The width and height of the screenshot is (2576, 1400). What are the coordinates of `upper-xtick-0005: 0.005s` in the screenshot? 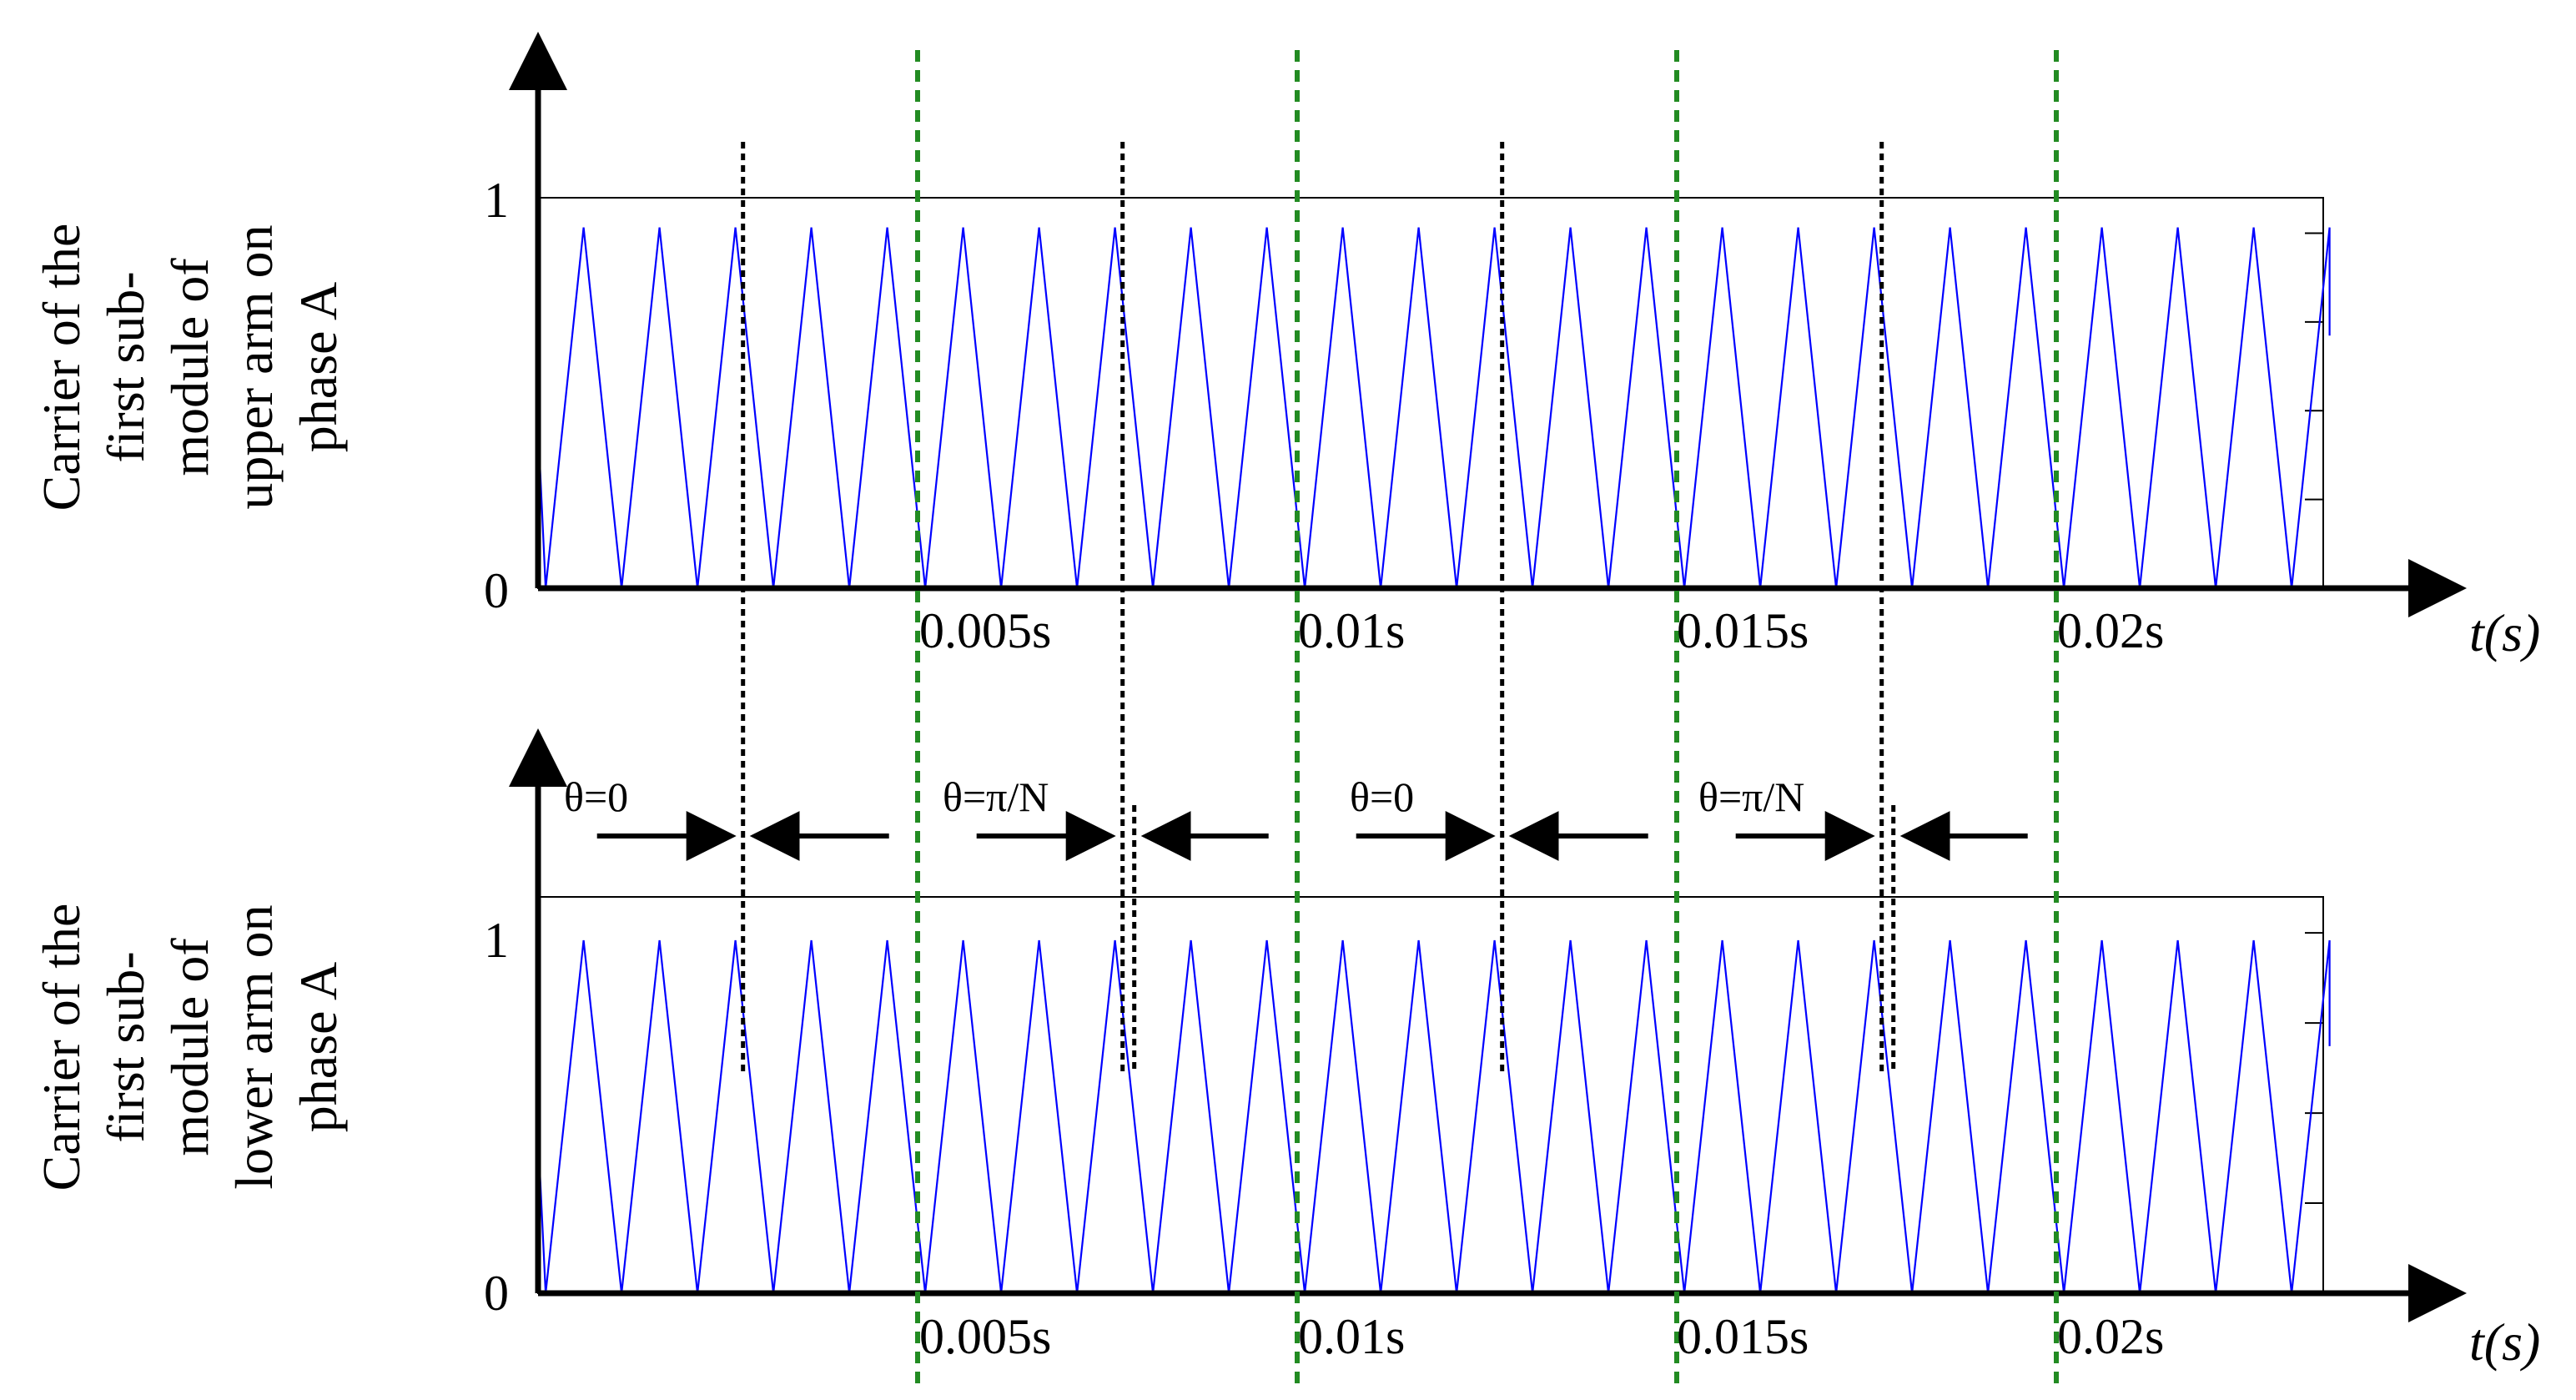 It's located at (985, 631).